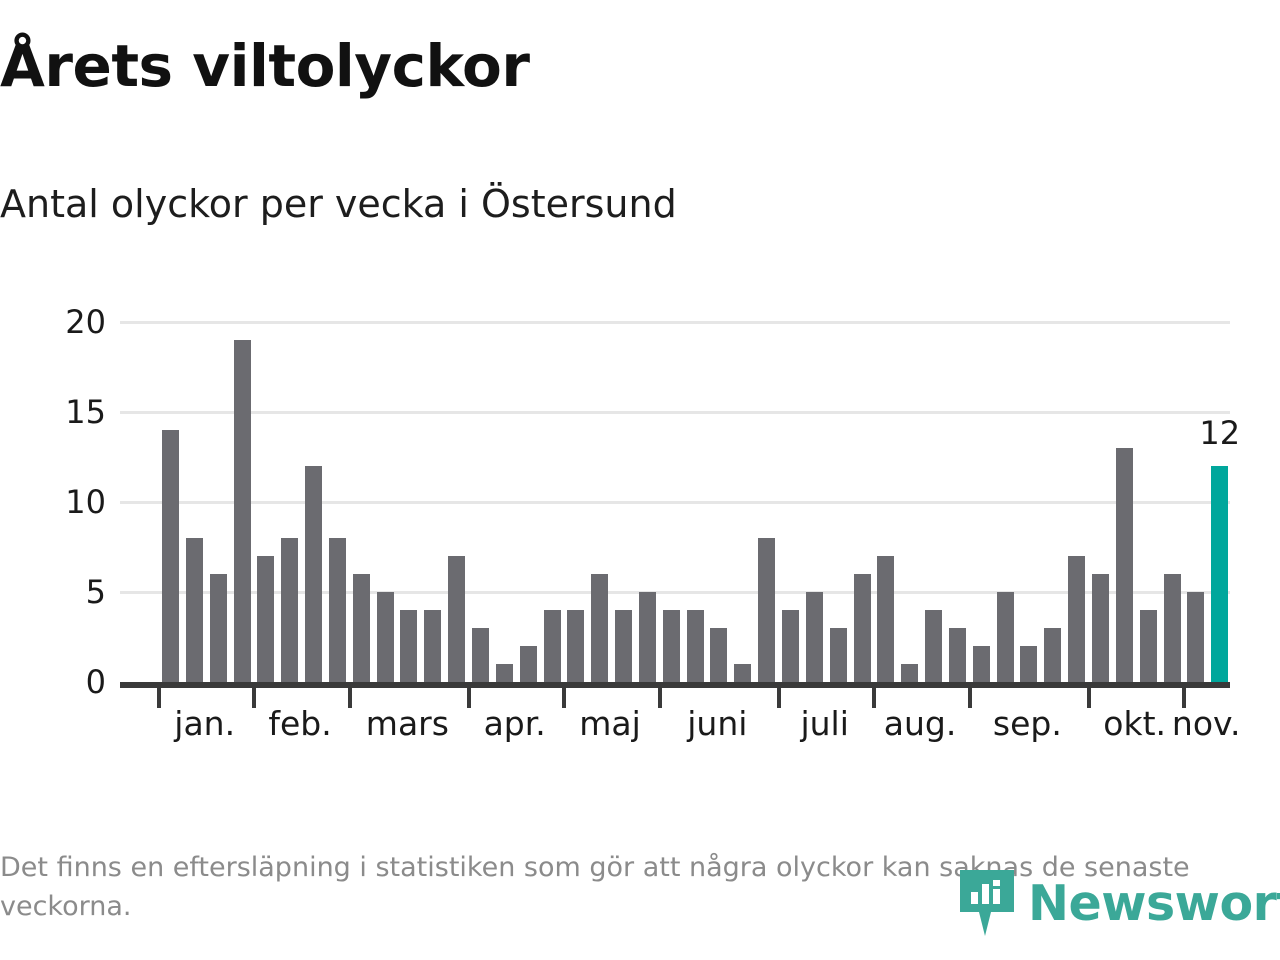 This screenshot has height=960, width=1280. Describe the element at coordinates (95, 682) in the screenshot. I see `y-axis-tick-label: 0` at that location.